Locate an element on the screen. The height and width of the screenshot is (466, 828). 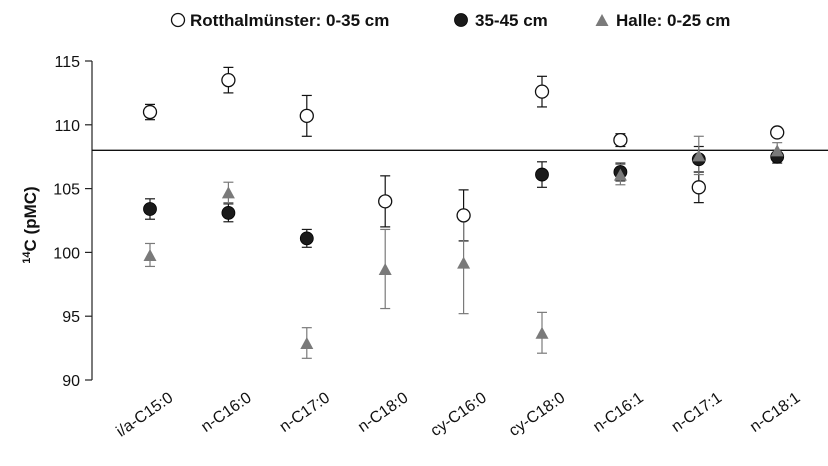
x-tick-label: n-C18:1 is located at coordinates (775, 412).